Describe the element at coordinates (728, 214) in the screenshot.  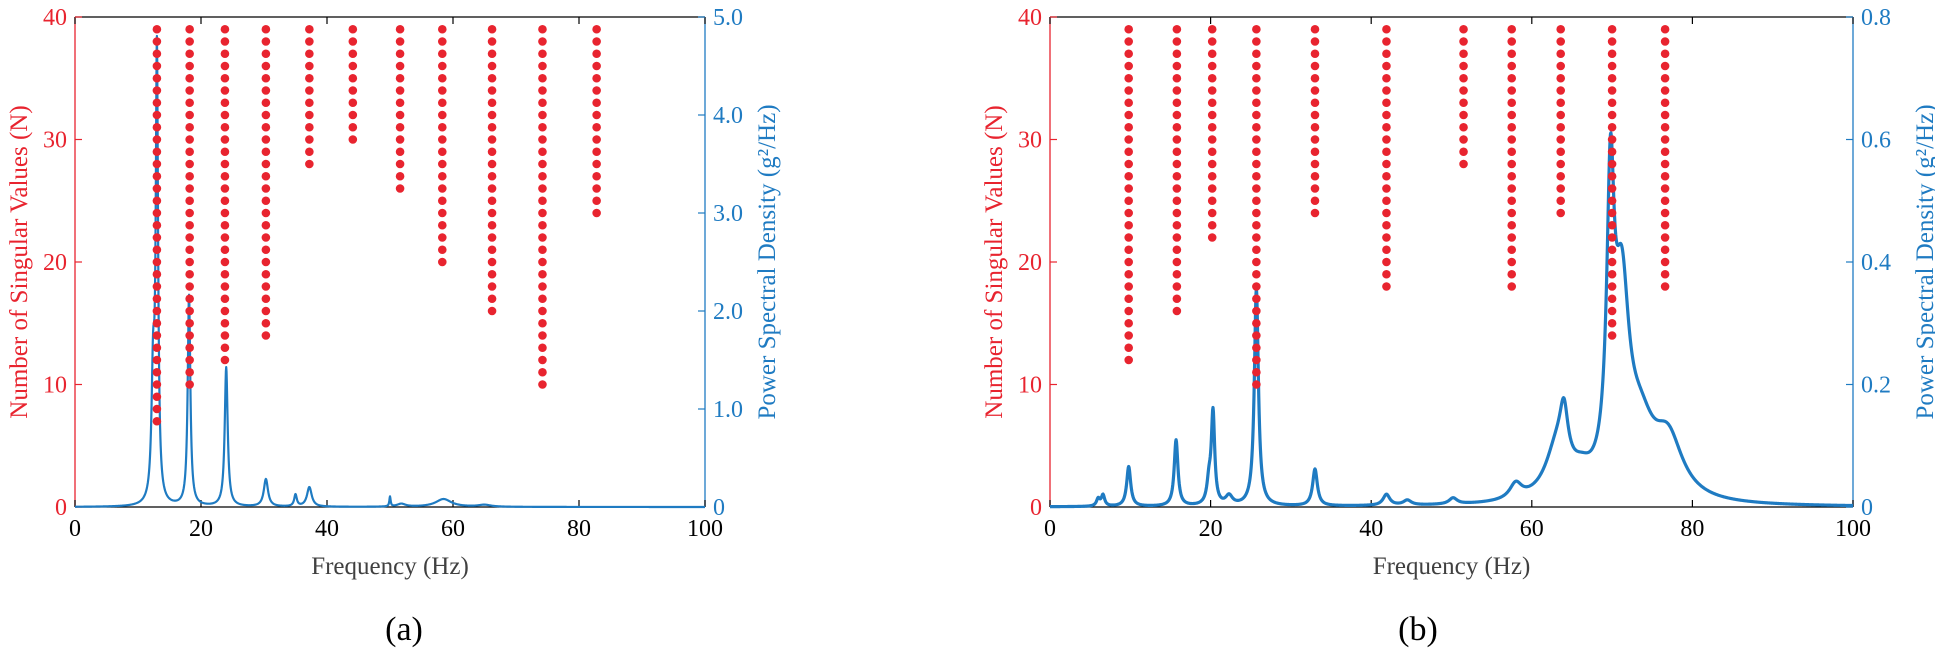
I see `y-right-tick-label: 3.0` at that location.